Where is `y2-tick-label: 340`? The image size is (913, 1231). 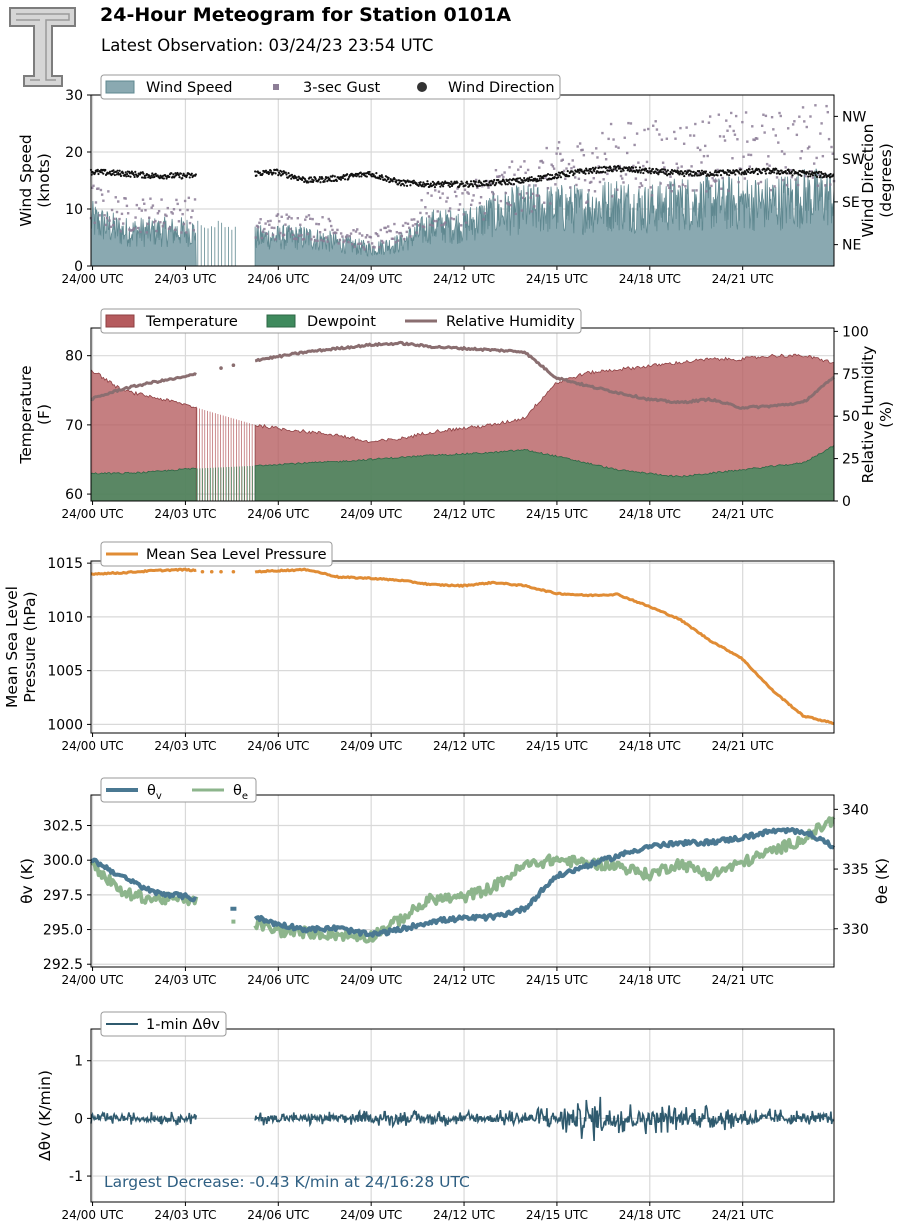 y2-tick-label: 340 is located at coordinates (855, 810).